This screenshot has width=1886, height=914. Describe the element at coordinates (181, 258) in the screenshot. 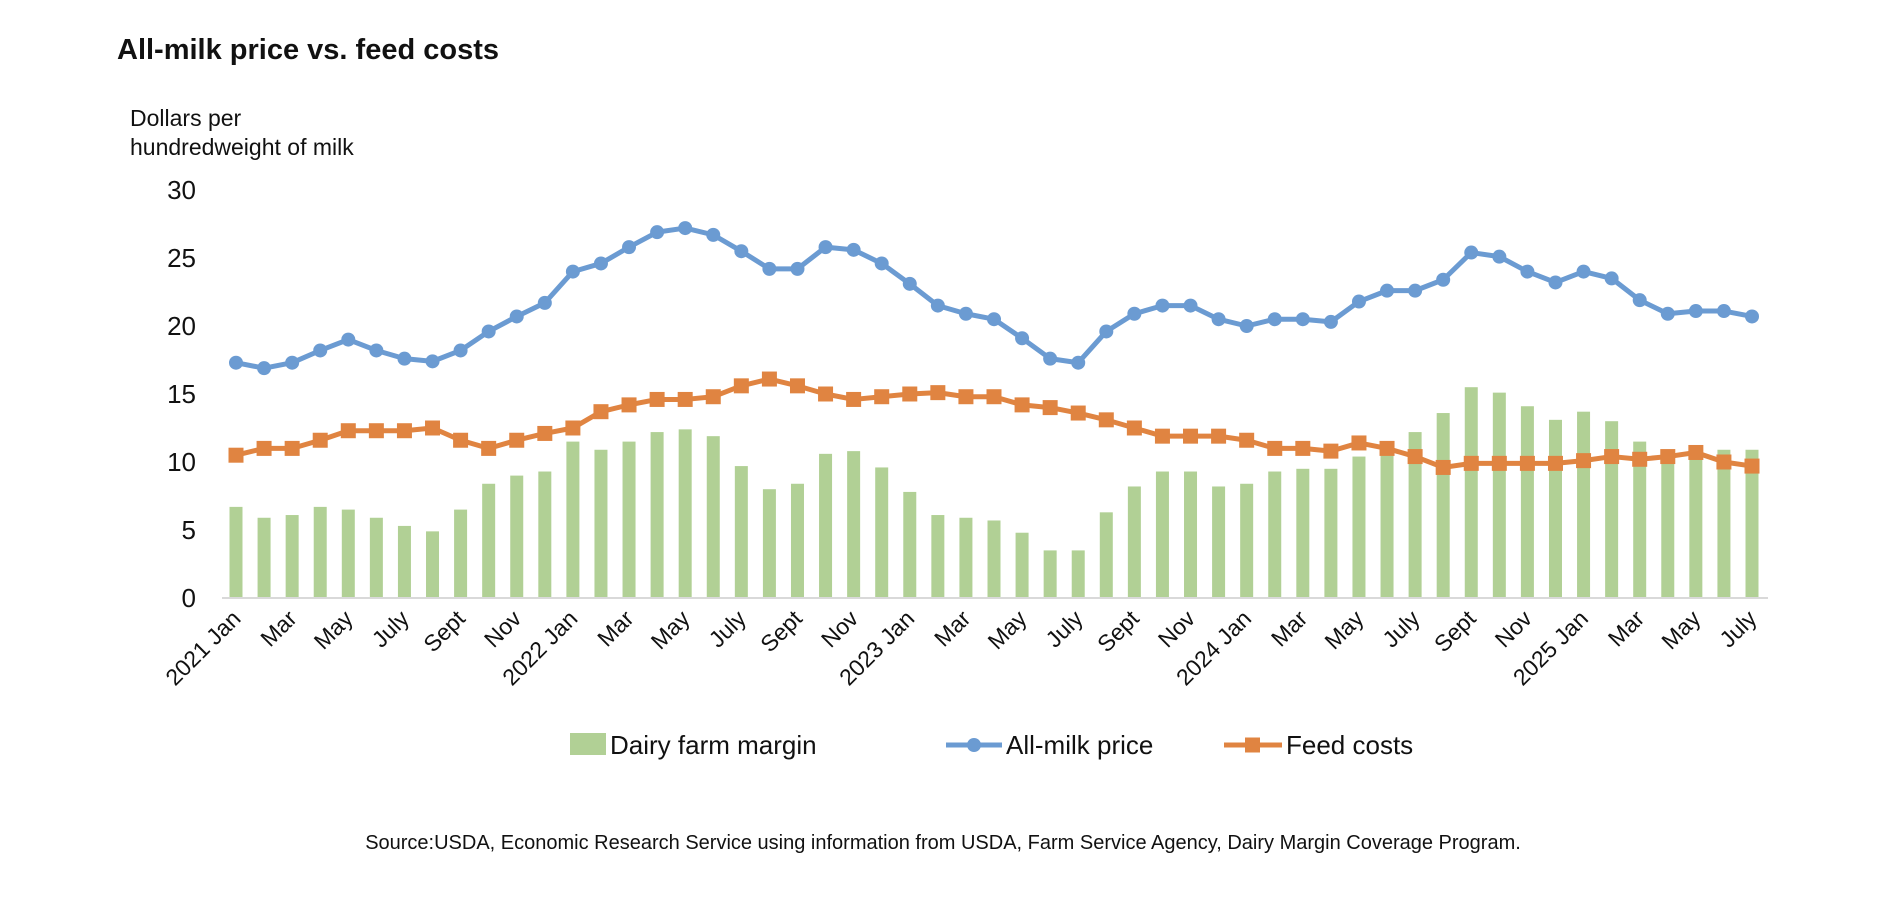

I see `y-tick-label: 25` at that location.